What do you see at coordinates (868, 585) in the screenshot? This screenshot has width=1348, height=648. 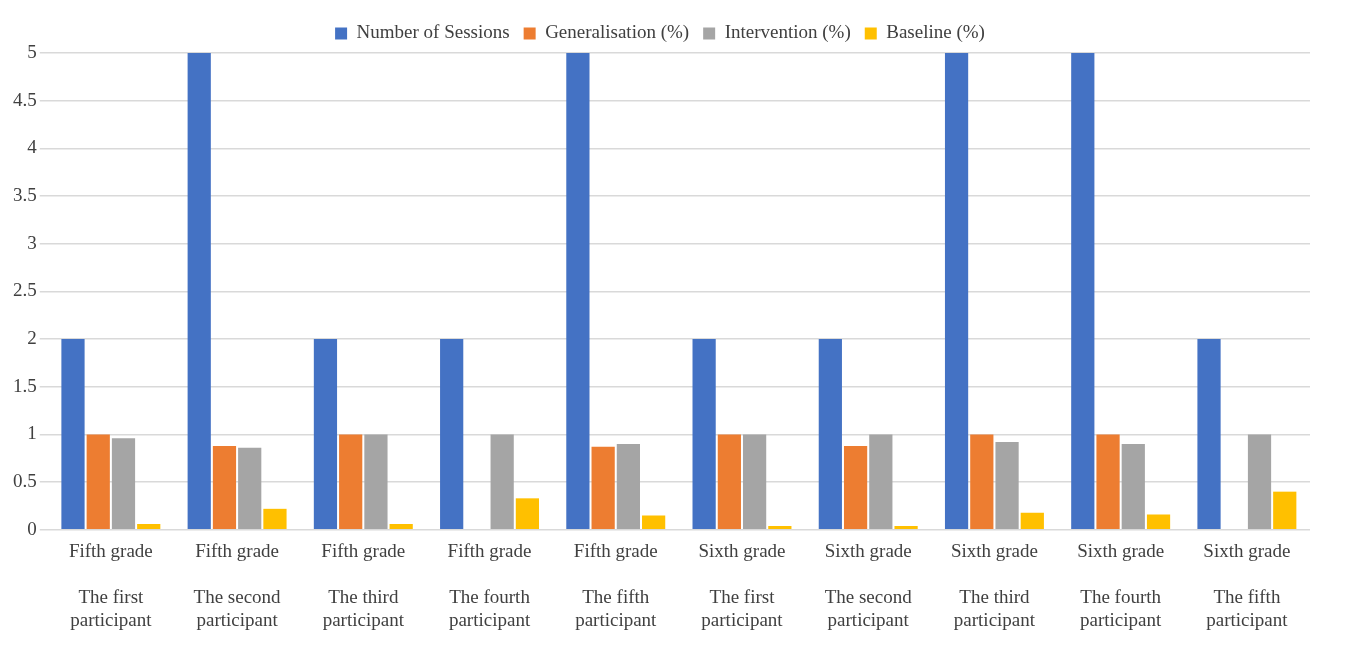 I see `category-label: Sixth grade The second participant` at bounding box center [868, 585].